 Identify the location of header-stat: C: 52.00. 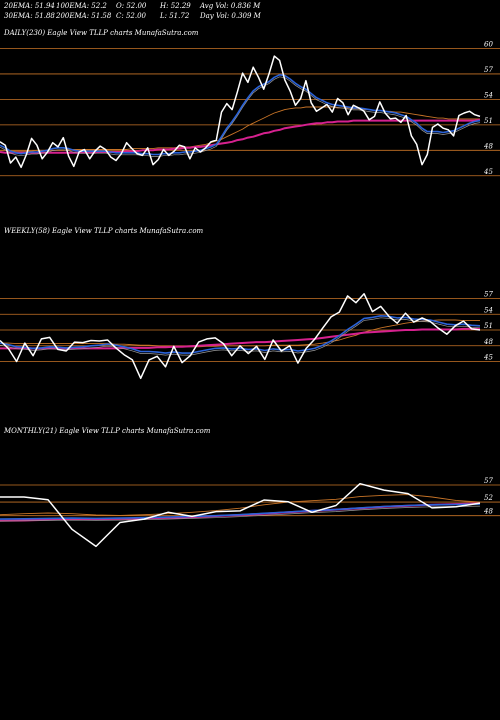
(131, 16).